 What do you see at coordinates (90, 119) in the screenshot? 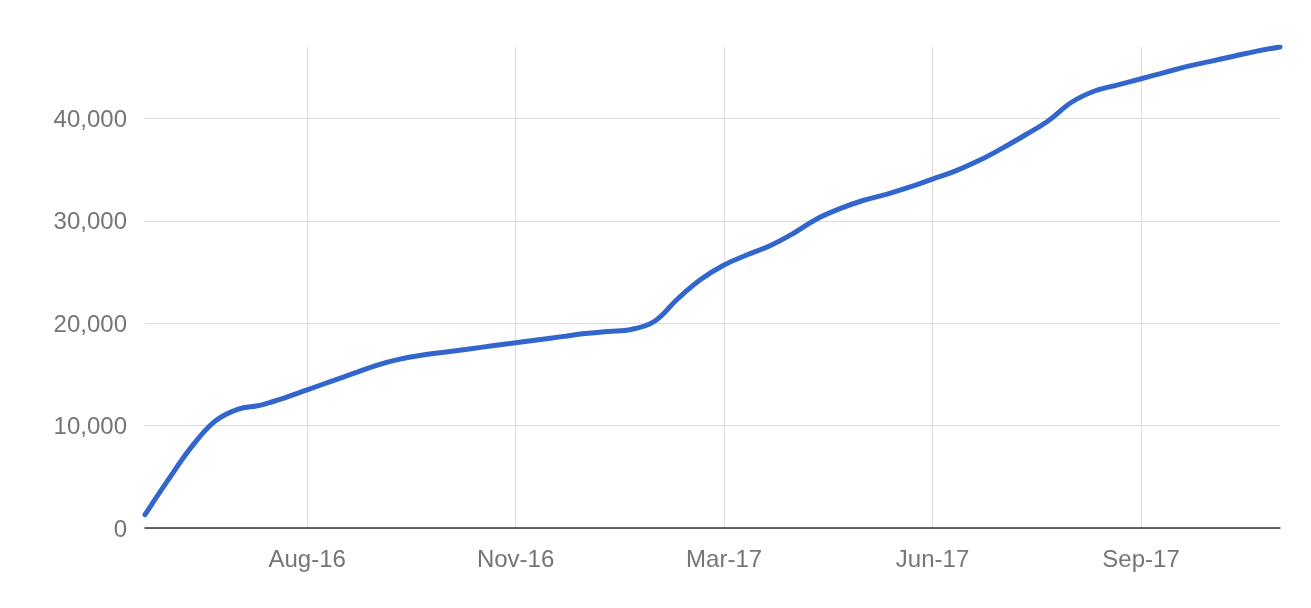
I see `y-tick-label: 40,000` at bounding box center [90, 119].